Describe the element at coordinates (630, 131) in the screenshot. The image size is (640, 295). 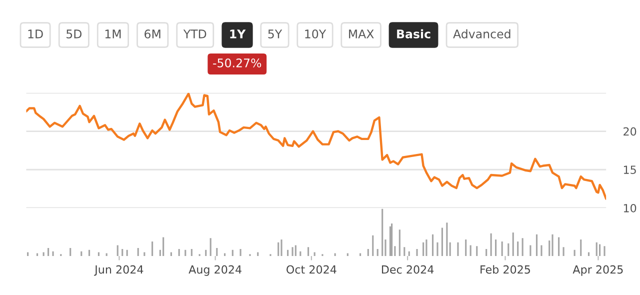
I see `y-tick-label: 20` at that location.